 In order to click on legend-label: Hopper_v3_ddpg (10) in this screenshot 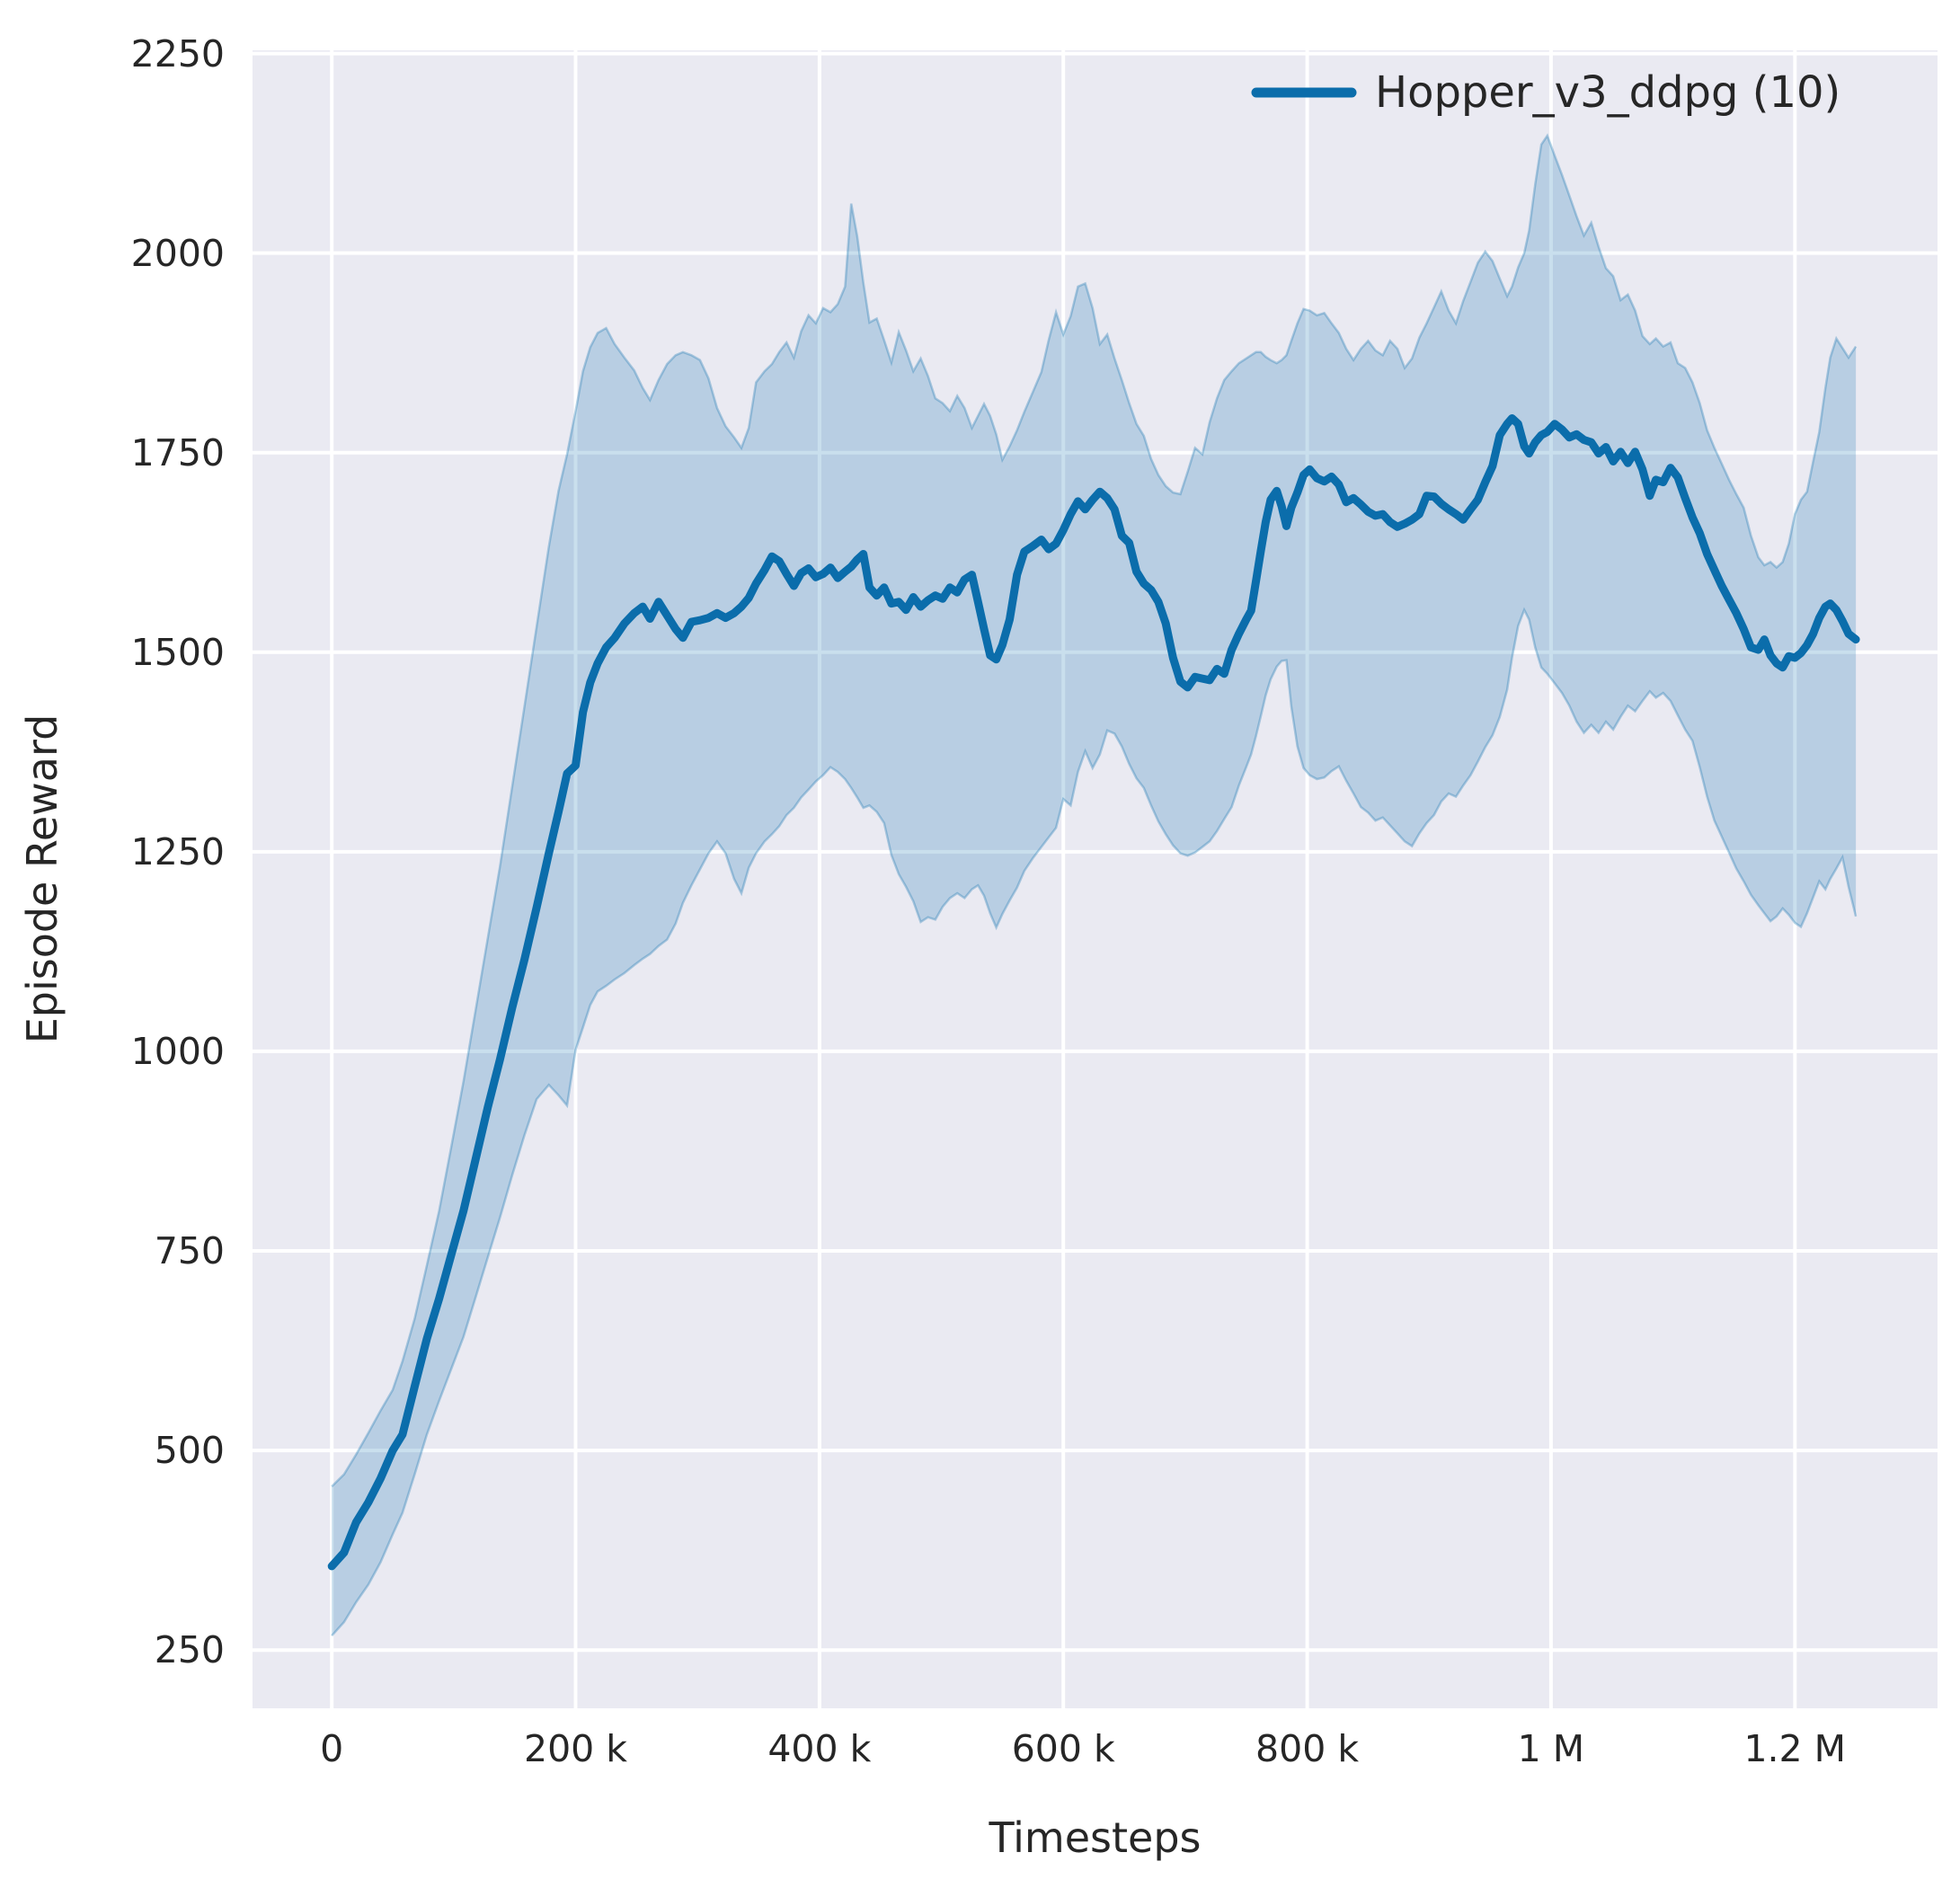, I will do `click(1608, 93)`.